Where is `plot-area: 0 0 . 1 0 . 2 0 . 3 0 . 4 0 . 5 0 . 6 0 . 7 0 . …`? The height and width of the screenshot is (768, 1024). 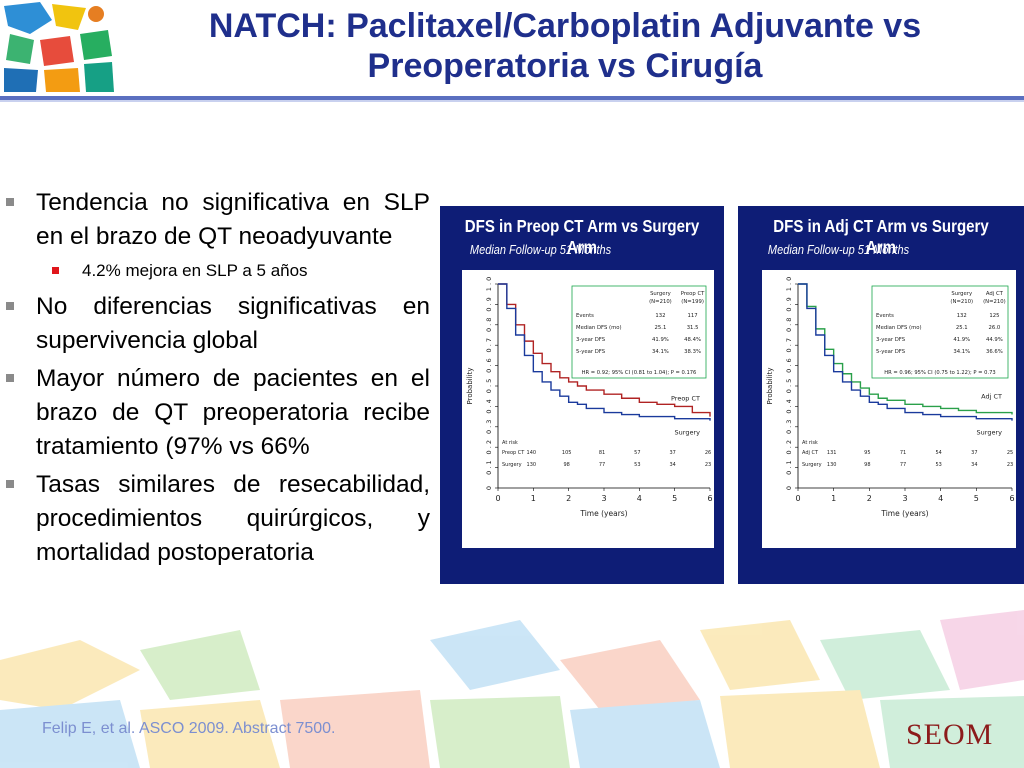
plot-area: 0 0 . 1 0 . 2 0 . 3 0 . 4 0 . 5 0 . 6 0 . 7 0 . … is located at coordinates (889, 409).